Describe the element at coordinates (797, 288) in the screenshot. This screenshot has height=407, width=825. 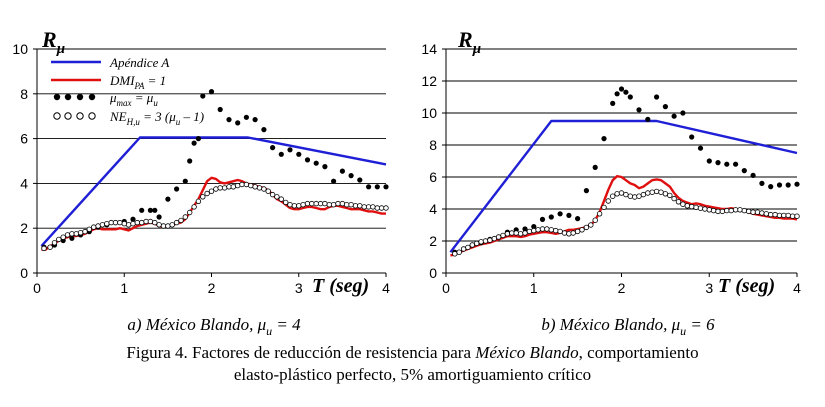
I see `x-tick-label: 4` at that location.